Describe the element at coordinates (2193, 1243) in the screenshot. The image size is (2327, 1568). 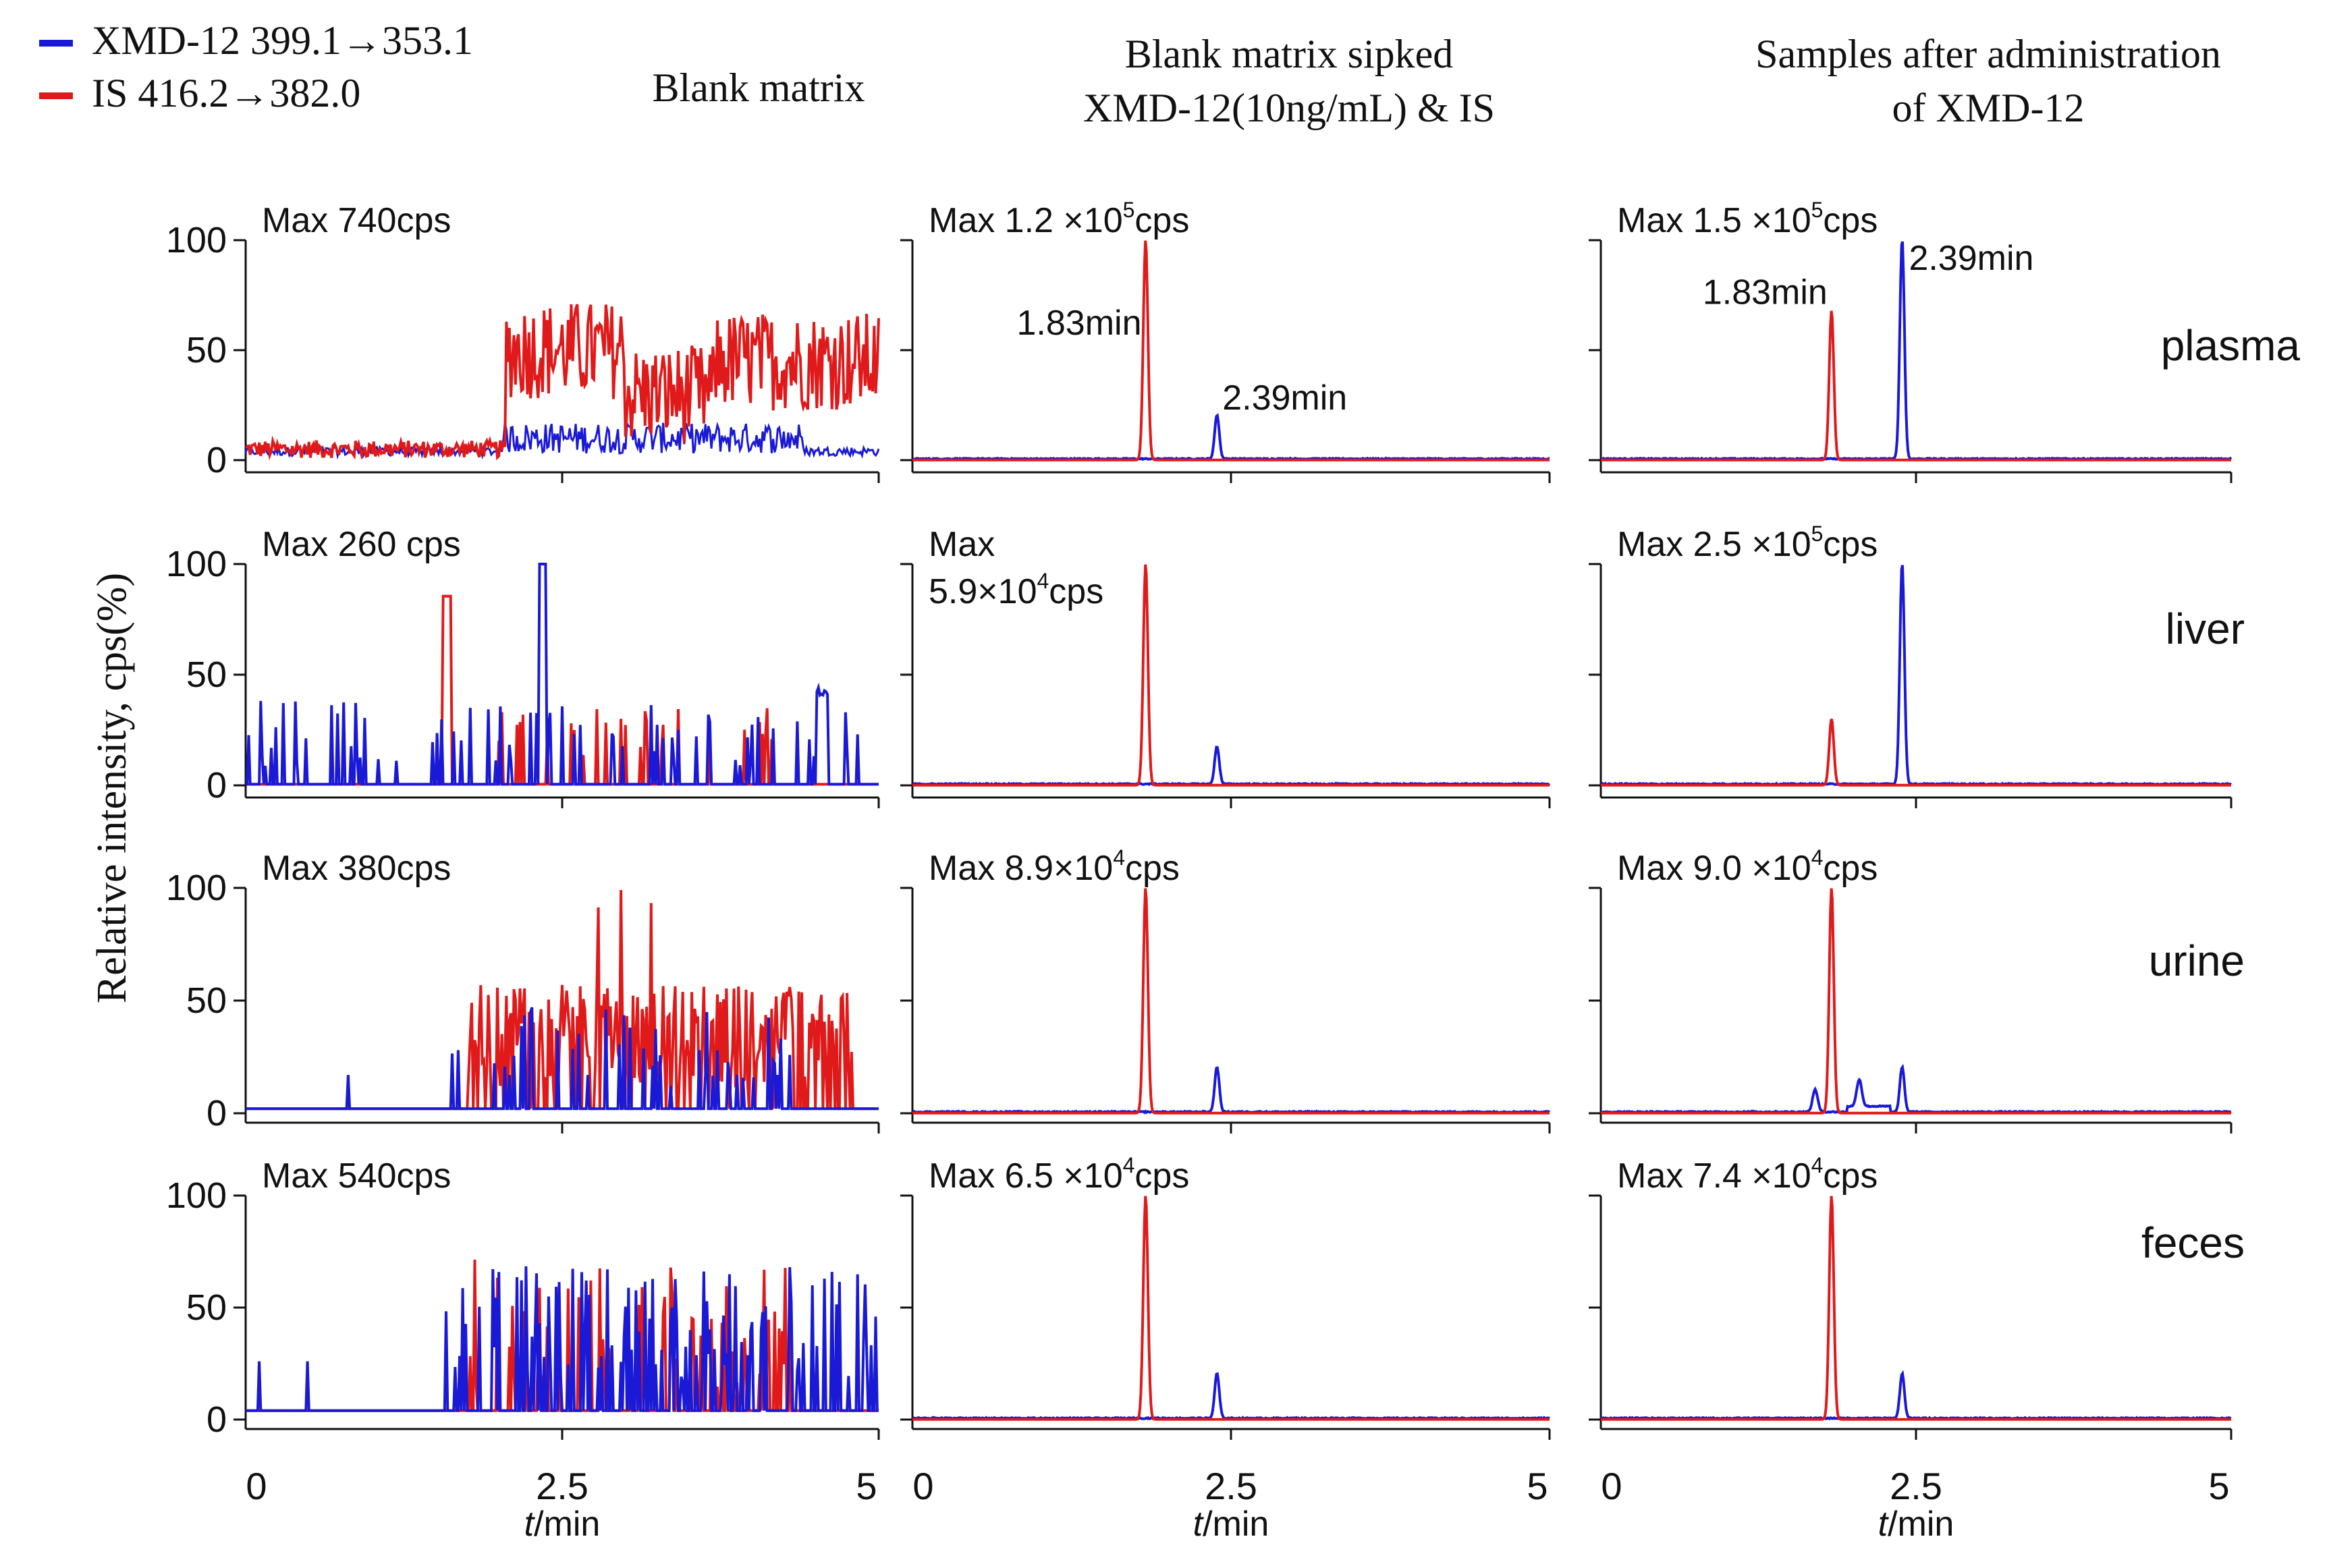
I see `row-label: feces` at that location.